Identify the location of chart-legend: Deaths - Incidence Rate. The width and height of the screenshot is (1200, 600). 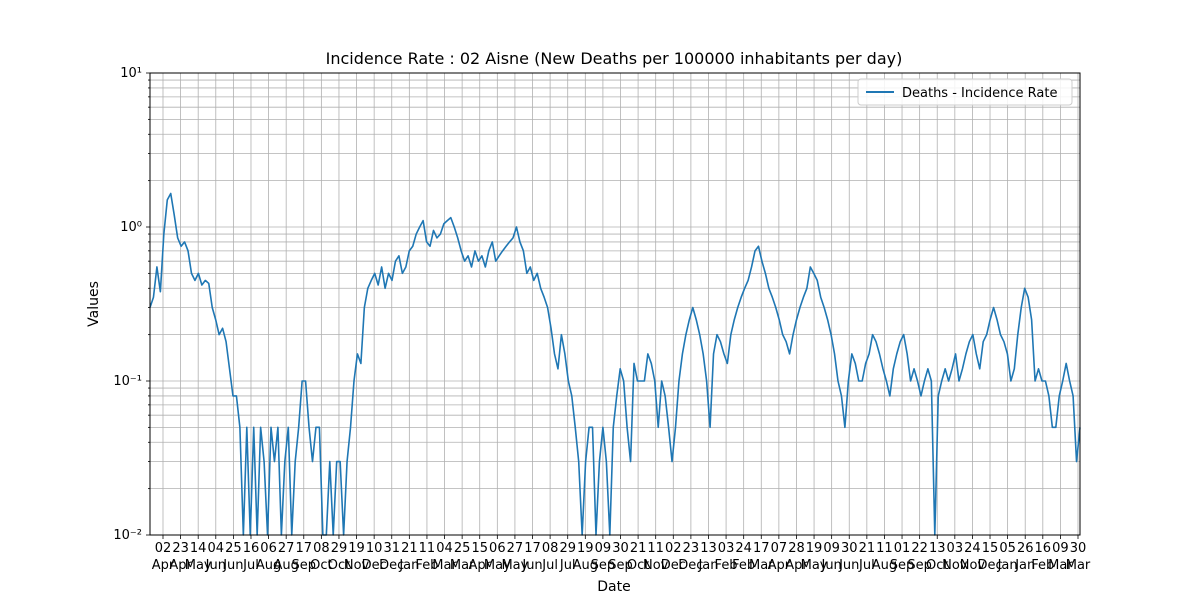
(965, 92).